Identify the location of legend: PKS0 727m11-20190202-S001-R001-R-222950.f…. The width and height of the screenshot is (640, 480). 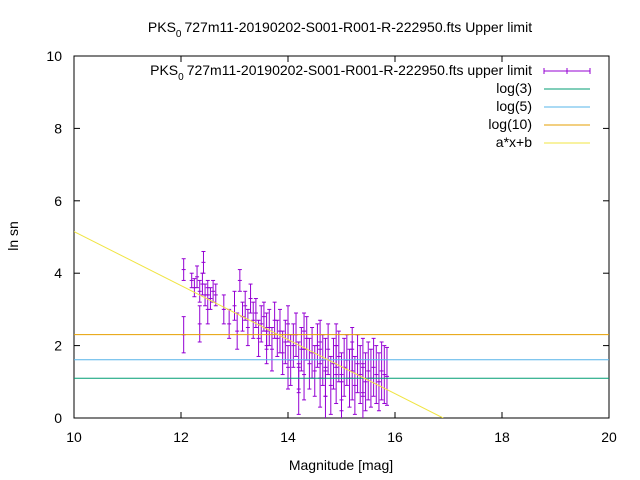
(370, 106).